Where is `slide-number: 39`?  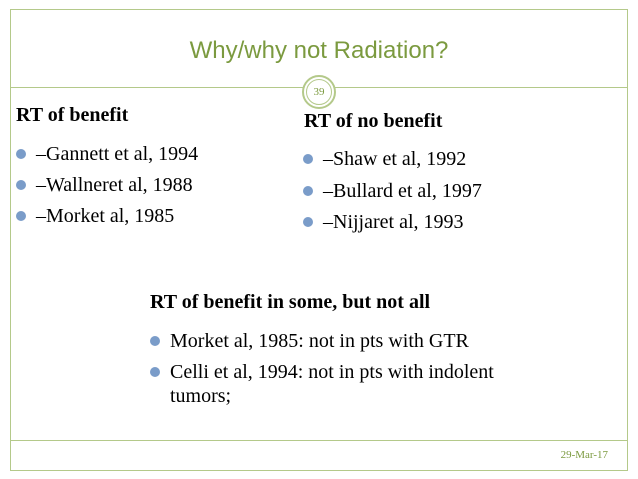 slide-number: 39 is located at coordinates (319, 92).